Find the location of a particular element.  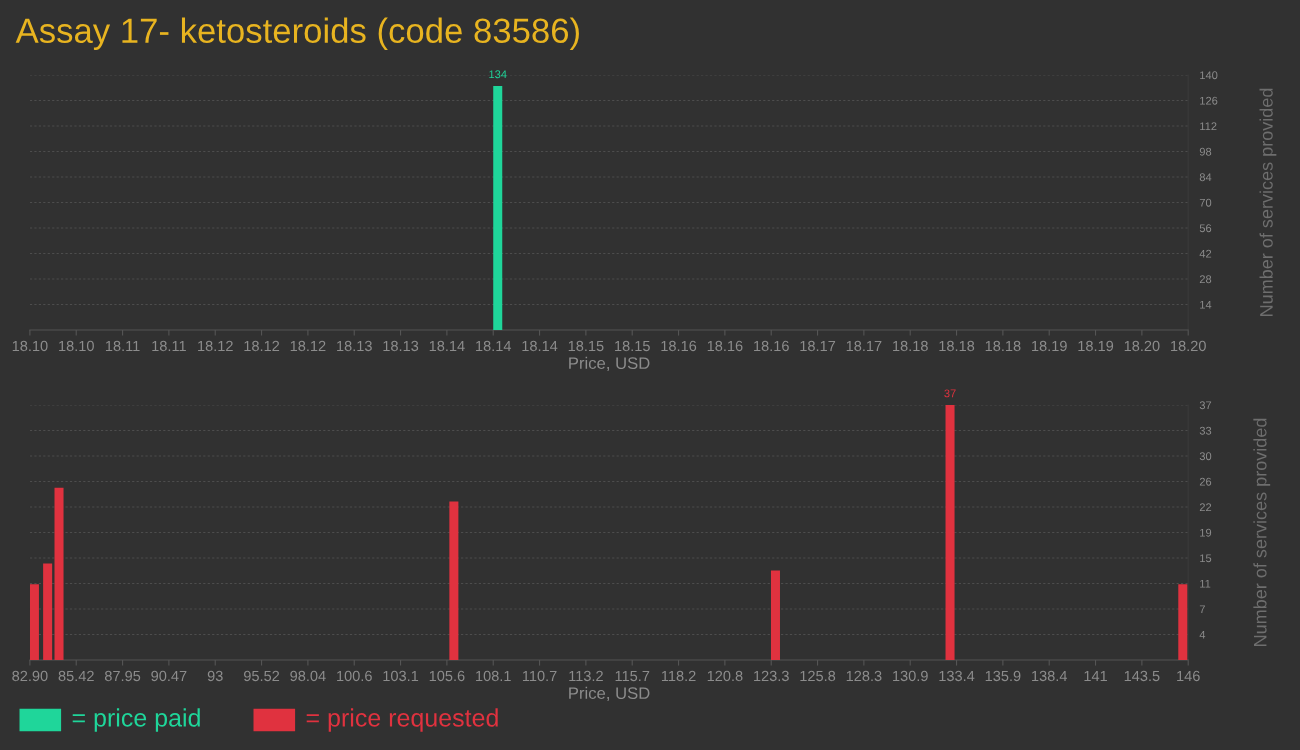

y-tick-label: 4 is located at coordinates (1202, 634).